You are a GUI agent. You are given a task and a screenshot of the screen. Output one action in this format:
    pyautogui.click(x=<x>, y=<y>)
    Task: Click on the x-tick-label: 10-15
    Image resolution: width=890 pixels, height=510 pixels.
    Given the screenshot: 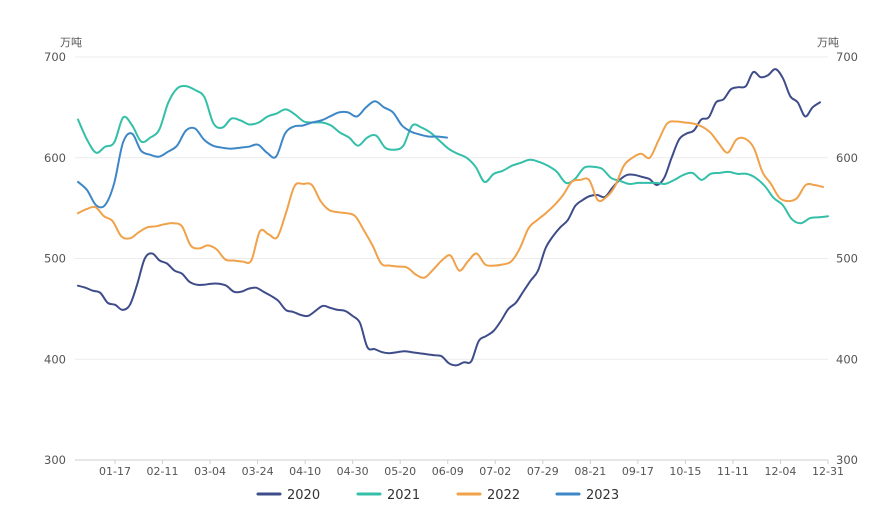 What is the action you would take?
    pyautogui.click(x=685, y=471)
    